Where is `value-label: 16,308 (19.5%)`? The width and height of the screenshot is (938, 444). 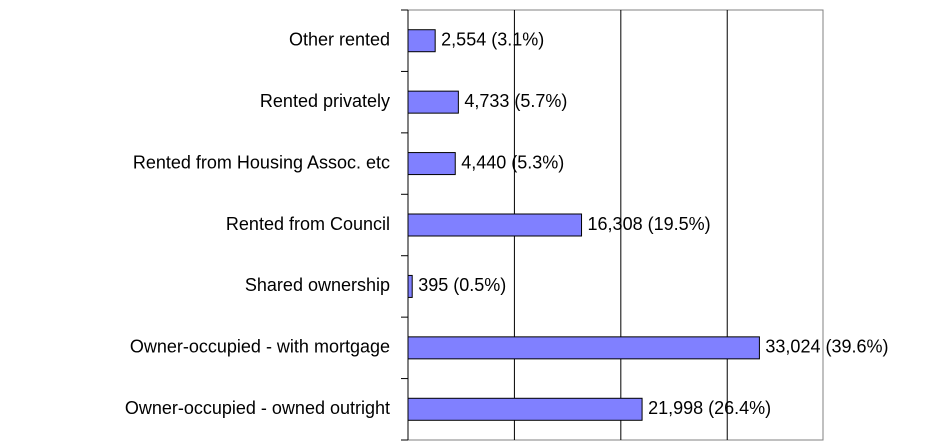 value-label: 16,308 (19.5%) is located at coordinates (649, 224).